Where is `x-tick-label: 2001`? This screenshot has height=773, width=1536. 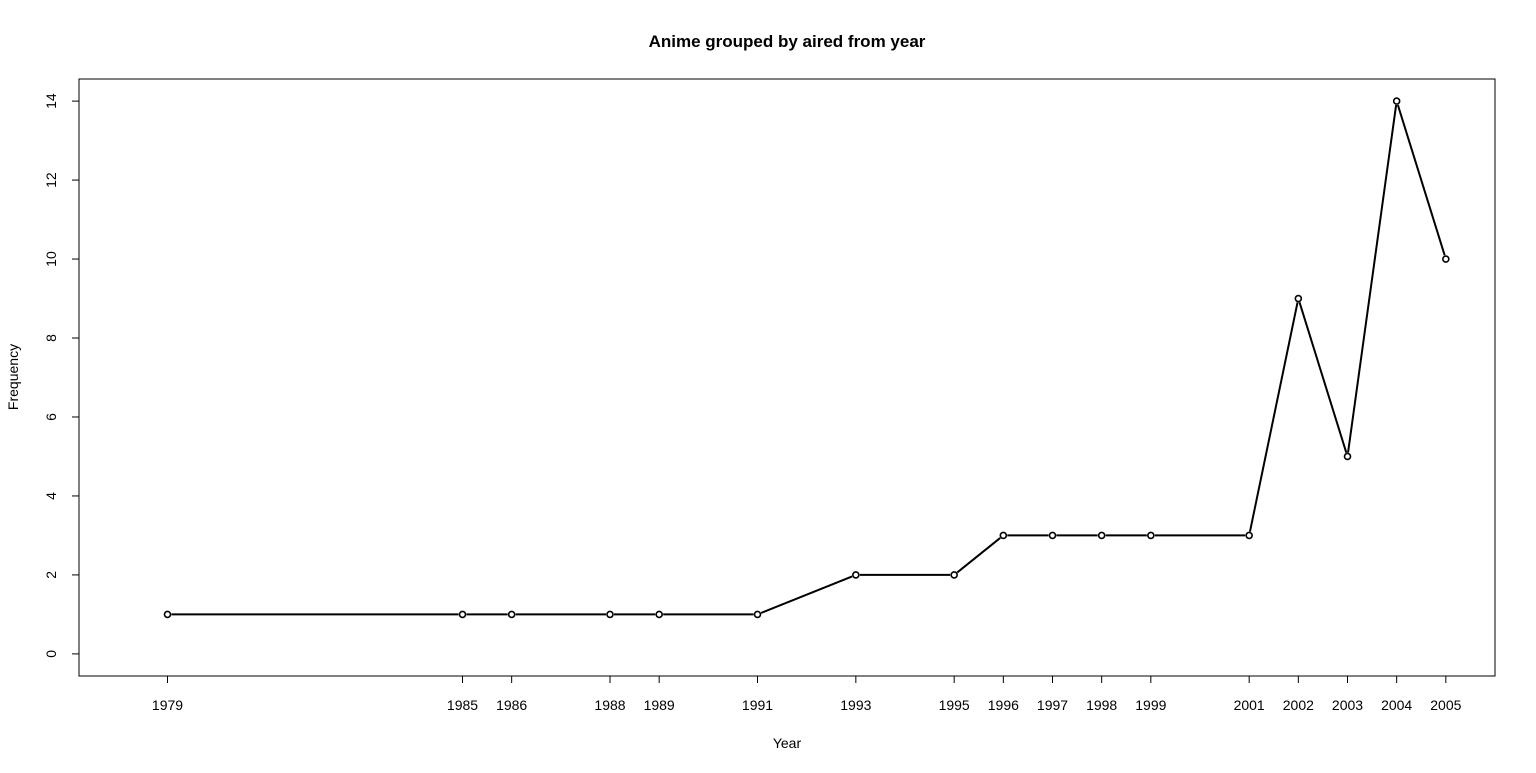 x-tick-label: 2001 is located at coordinates (1249, 705).